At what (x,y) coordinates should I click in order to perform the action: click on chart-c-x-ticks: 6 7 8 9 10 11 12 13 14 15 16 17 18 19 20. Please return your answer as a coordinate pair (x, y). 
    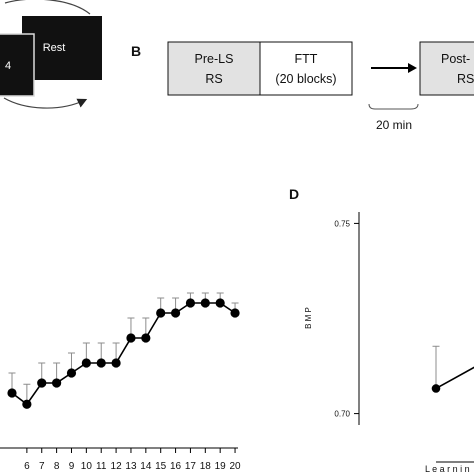
    Looking at the image, I should click on (132, 460).